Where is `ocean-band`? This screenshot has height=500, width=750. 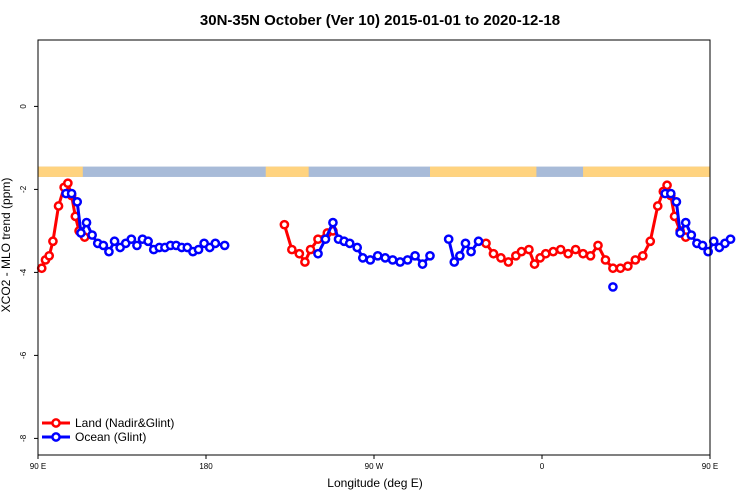
ocean-band is located at coordinates (374, 171).